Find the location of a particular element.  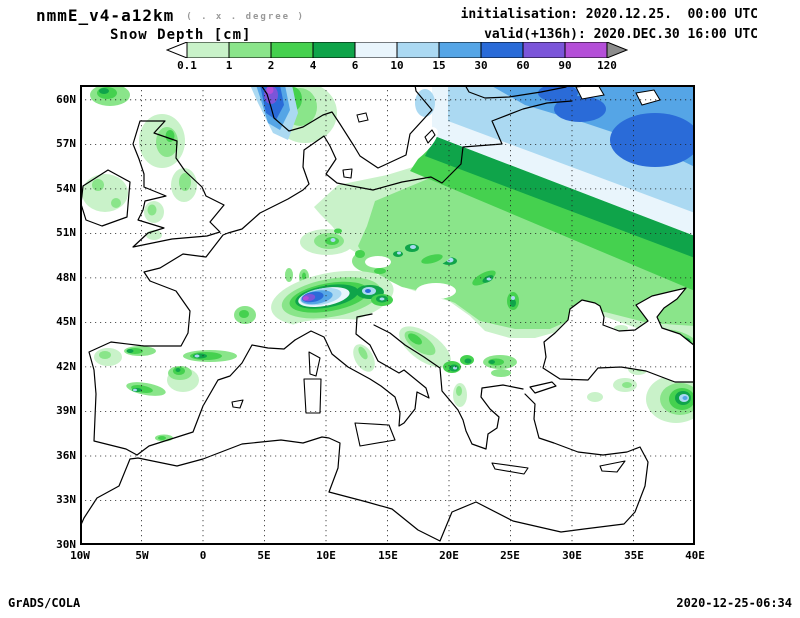

italy-france-snow is located at coordinates (304, 339).